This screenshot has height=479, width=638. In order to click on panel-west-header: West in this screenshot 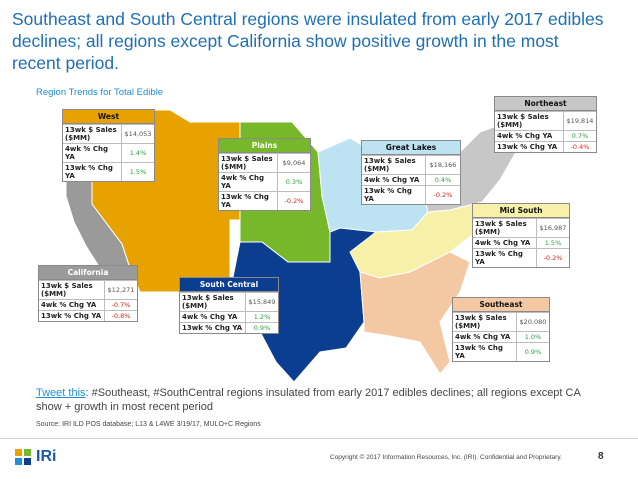, I will do `click(108, 117)`.